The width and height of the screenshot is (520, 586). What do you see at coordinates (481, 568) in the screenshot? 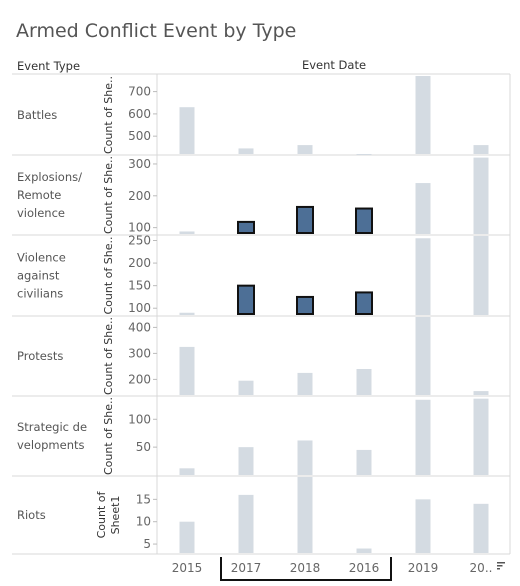
I see `x-tick-label: 20..` at bounding box center [481, 568].